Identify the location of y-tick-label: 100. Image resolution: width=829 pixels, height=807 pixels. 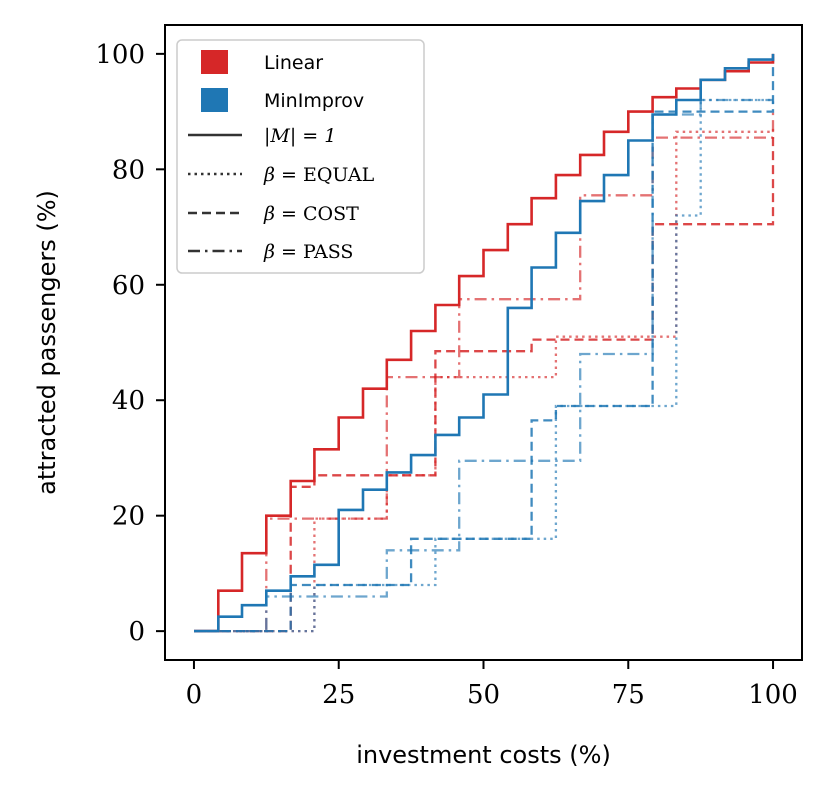
(120, 55).